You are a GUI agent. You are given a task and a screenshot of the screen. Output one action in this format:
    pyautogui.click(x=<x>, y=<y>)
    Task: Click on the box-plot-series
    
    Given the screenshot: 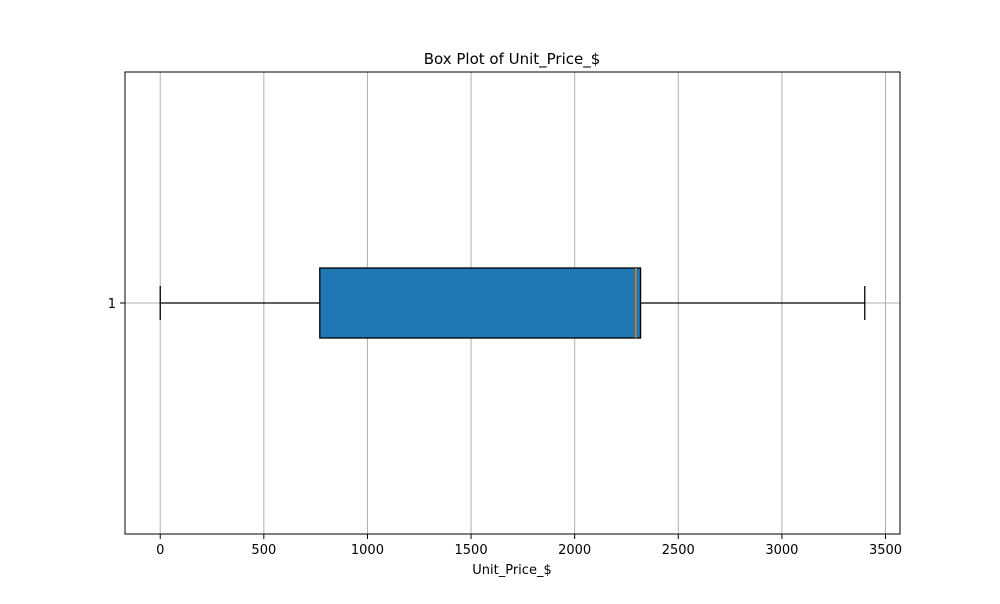 What is the action you would take?
    pyautogui.click(x=512, y=303)
    